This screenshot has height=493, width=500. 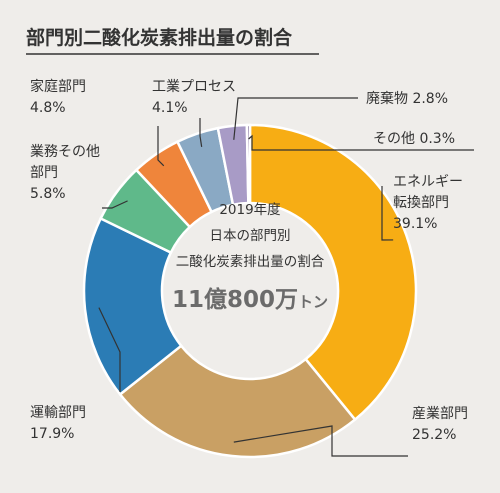 What do you see at coordinates (407, 98) in the screenshot?
I see `slice-label-6: 廃棄物 2.8%` at bounding box center [407, 98].